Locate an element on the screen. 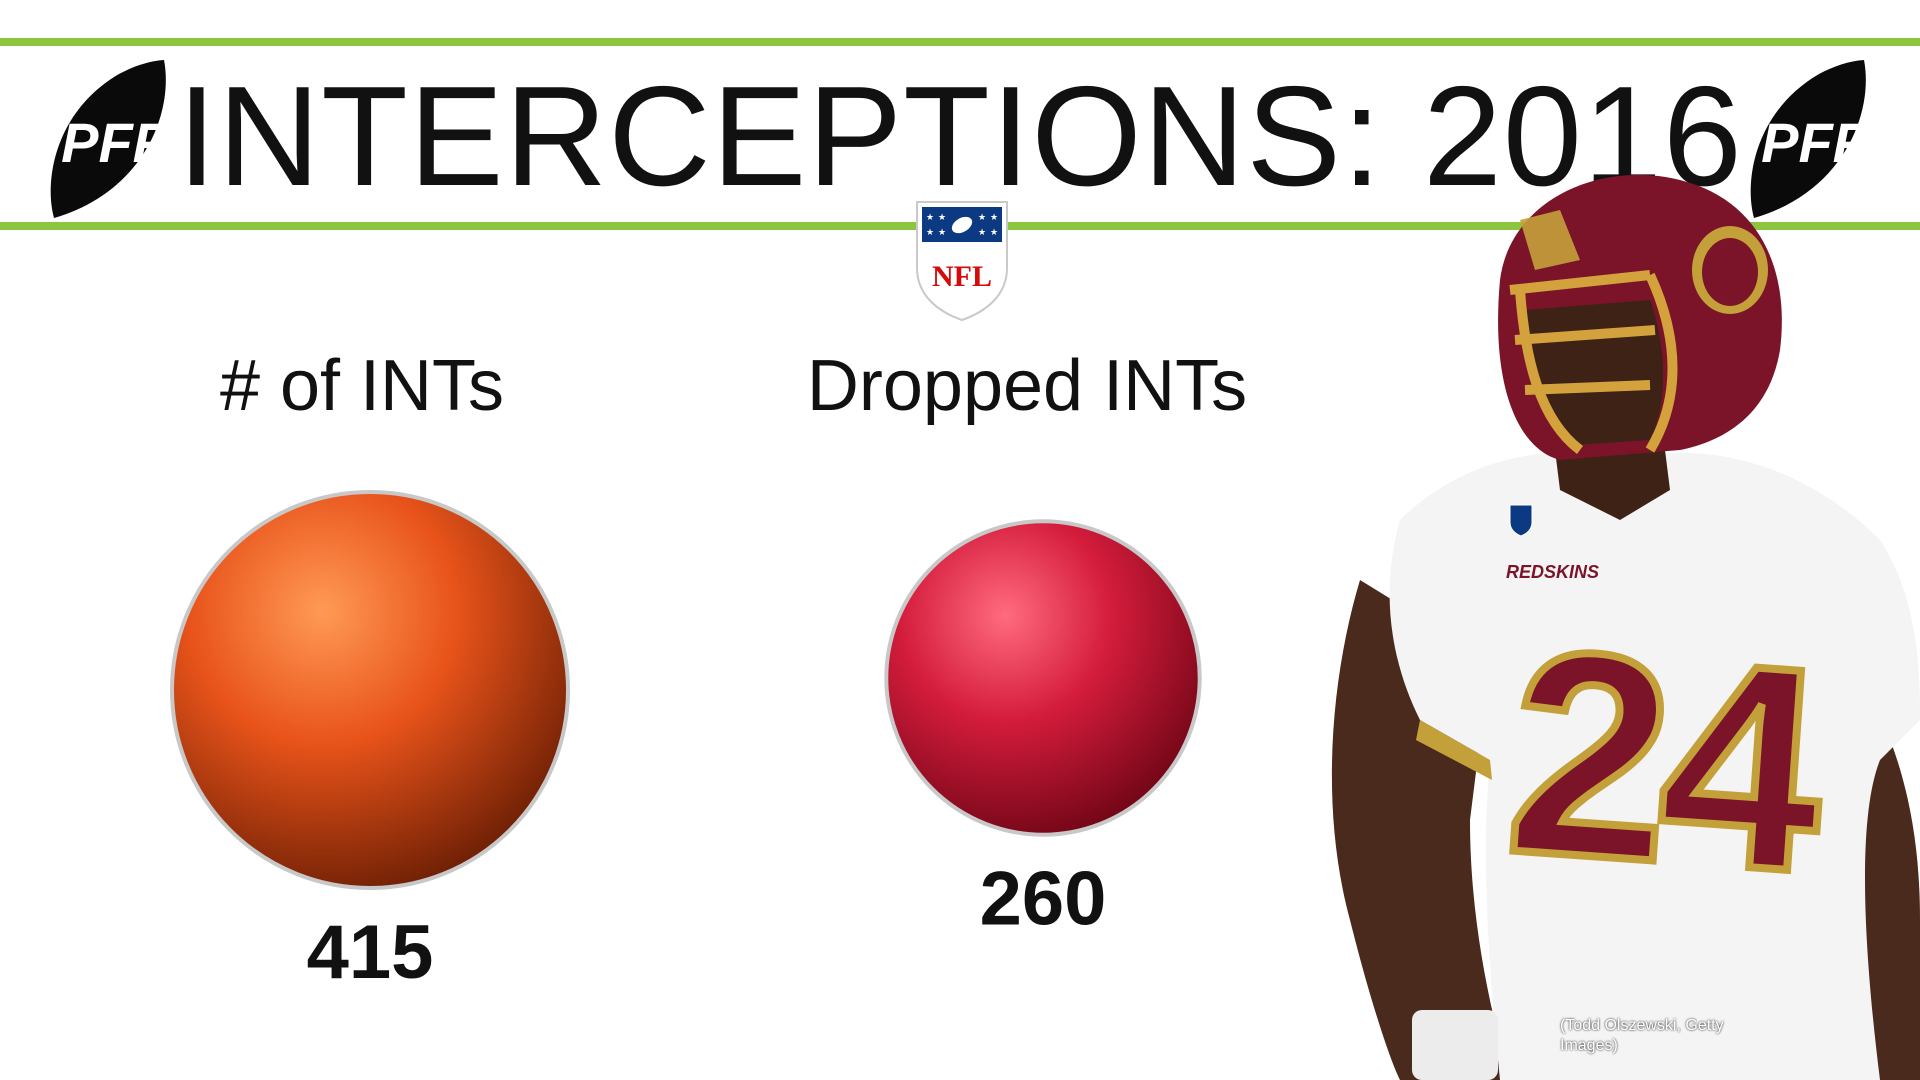 This screenshot has width=1920, height=1080. jersey-number: 24 is located at coordinates (1667, 761).